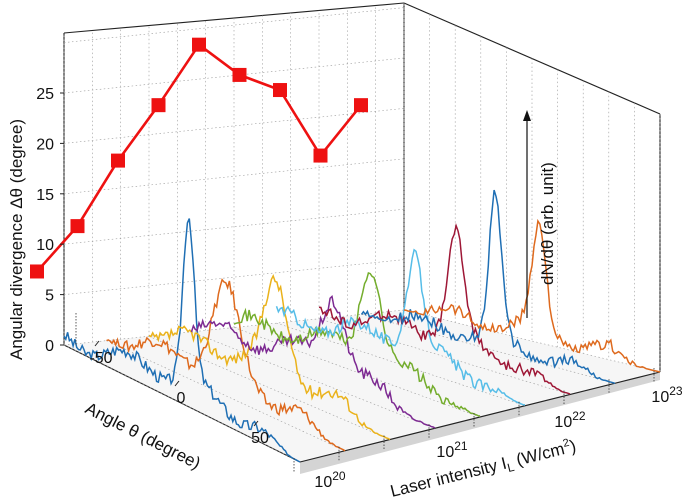 This screenshot has height=500, width=685. What do you see at coordinates (45, 245) in the screenshot?
I see `y-tick-label: 10` at bounding box center [45, 245].